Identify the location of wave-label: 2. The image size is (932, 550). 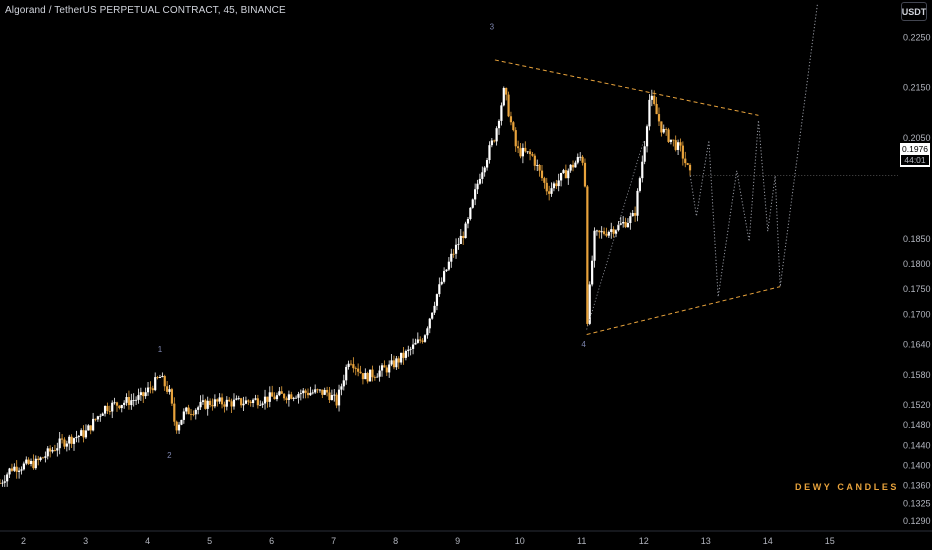
(169, 455).